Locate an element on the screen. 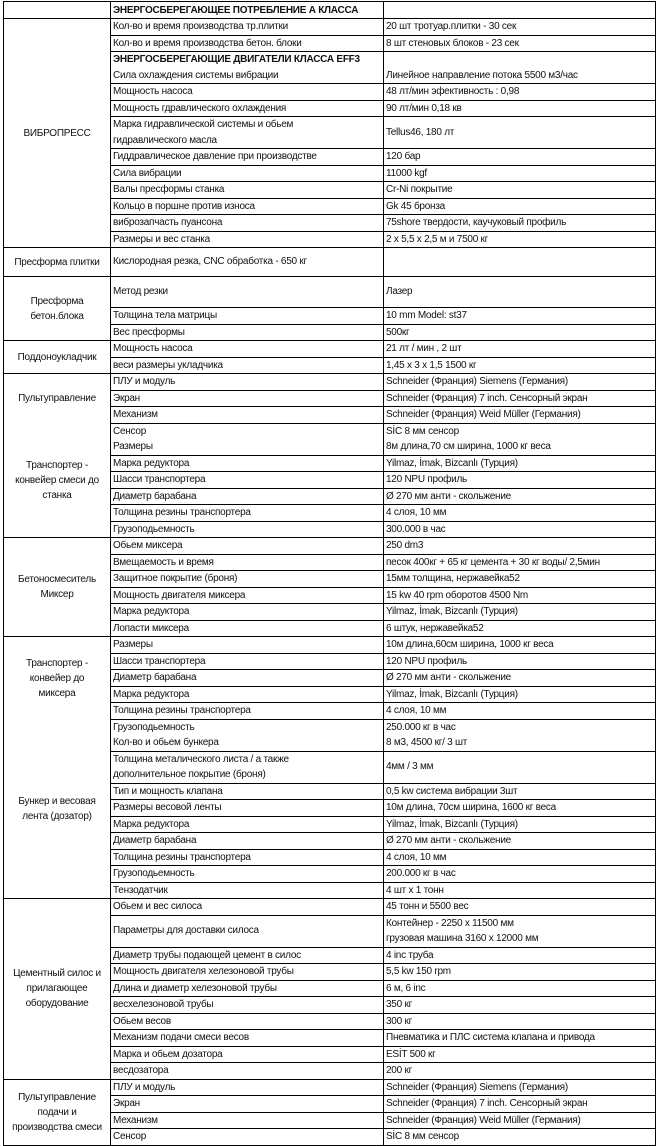 Image resolution: width=660 pixels, height=1146 pixels. parameter-text: Механизм is located at coordinates (135, 414).